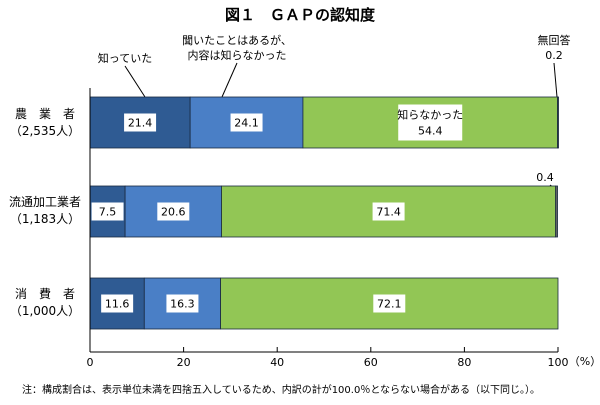 The height and width of the screenshot is (405, 600). What do you see at coordinates (184, 362) in the screenshot?
I see `x-tick-label-1: 20` at bounding box center [184, 362].